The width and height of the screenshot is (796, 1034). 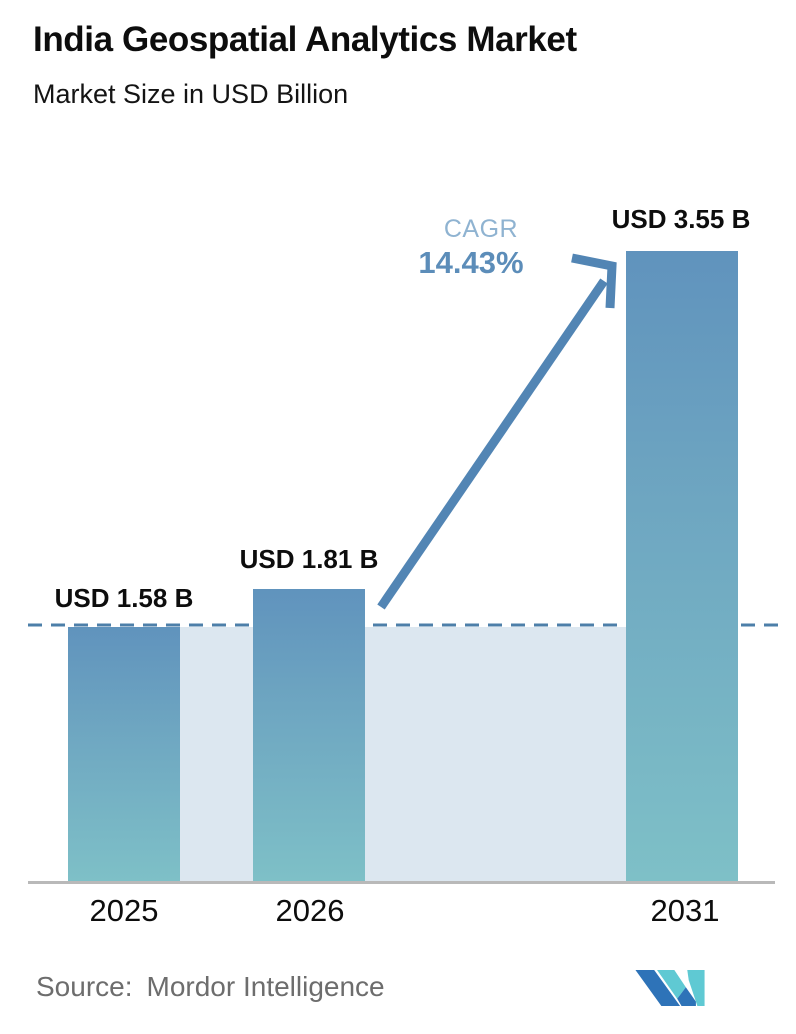 I want to click on x-axis-label-2025: 2025, so click(x=124, y=910).